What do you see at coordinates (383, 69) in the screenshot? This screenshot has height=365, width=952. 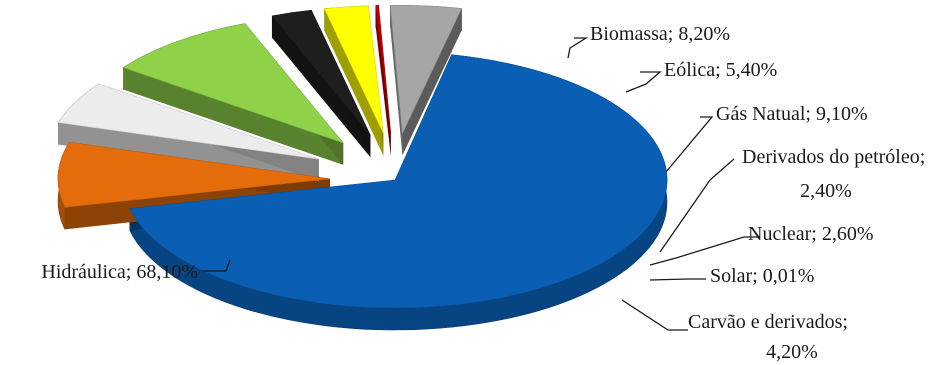 I see `pie-slice-solar` at bounding box center [383, 69].